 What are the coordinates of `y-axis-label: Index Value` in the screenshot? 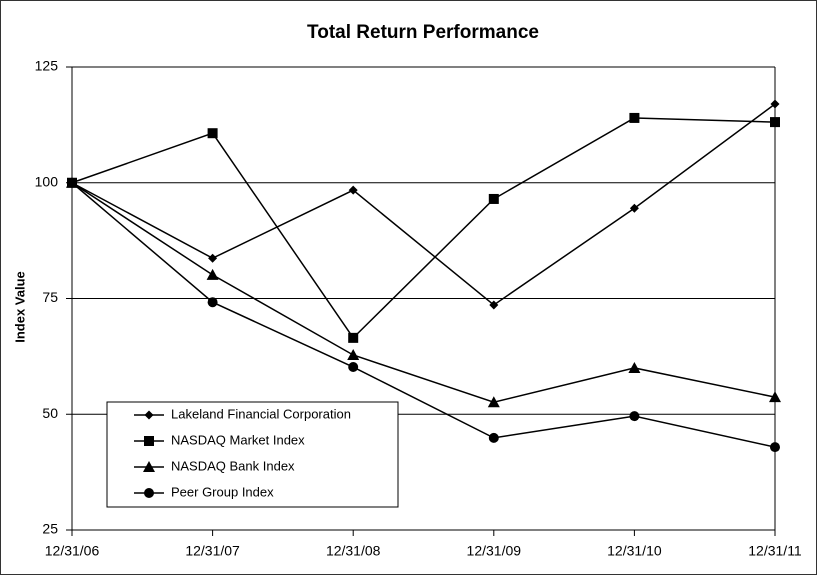 It's located at (19, 307).